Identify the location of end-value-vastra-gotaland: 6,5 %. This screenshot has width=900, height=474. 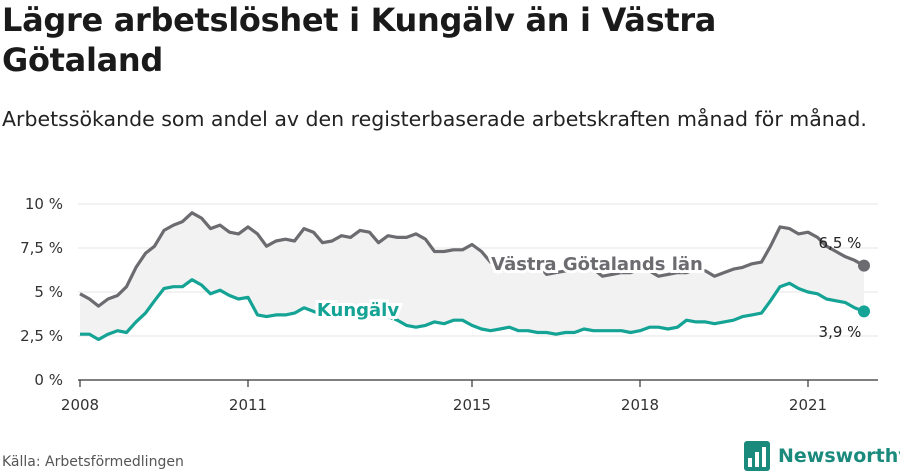
(840, 243).